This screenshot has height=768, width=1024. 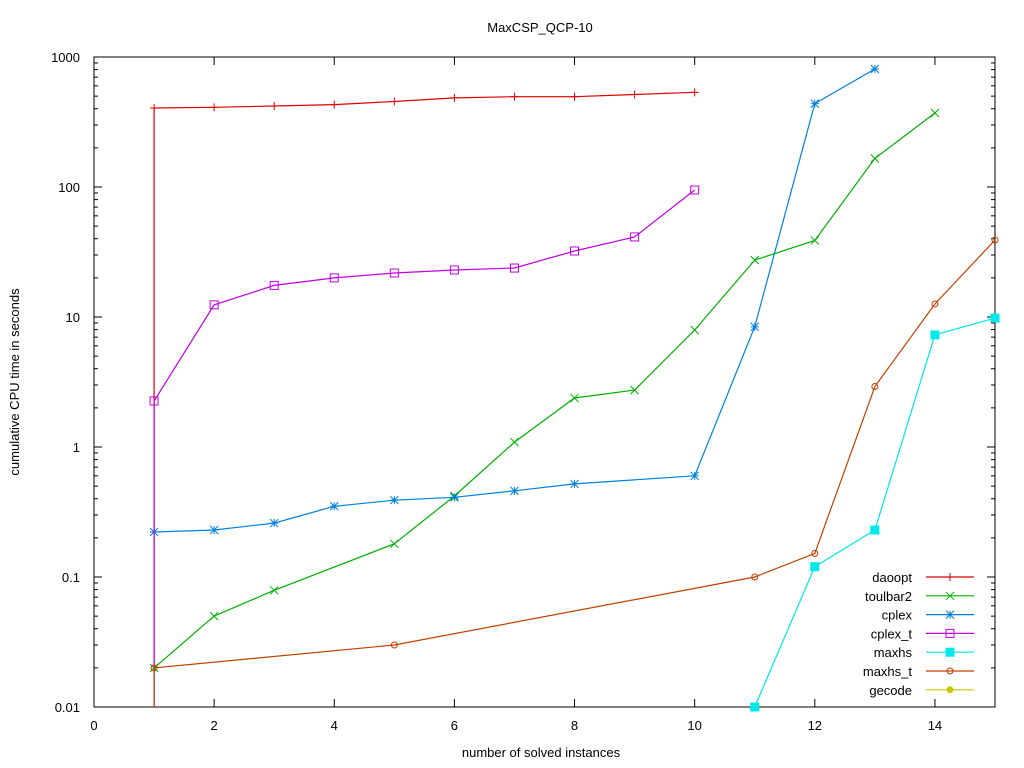 What do you see at coordinates (892, 577) in the screenshot?
I see `legend-label: daoopt` at bounding box center [892, 577].